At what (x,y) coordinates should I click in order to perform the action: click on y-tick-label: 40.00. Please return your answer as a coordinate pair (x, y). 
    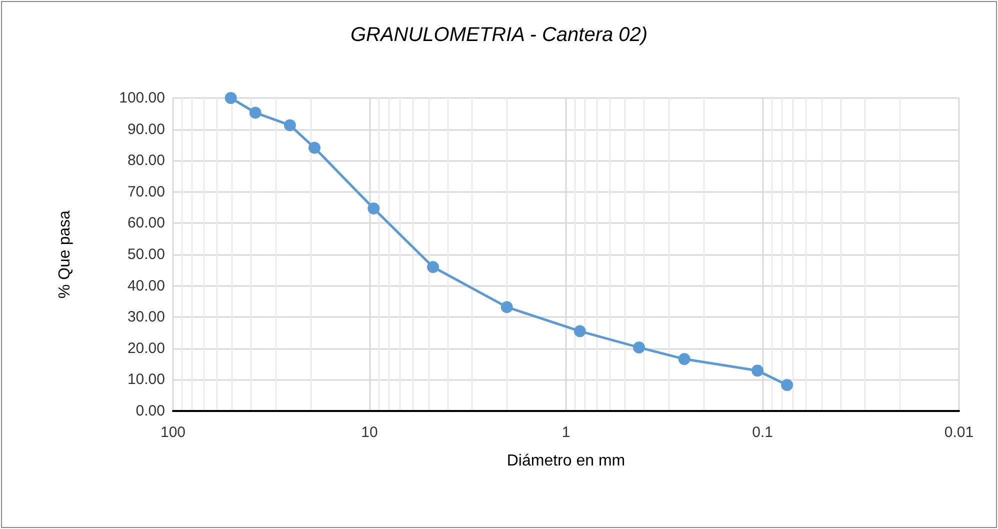
    Looking at the image, I should click on (146, 285).